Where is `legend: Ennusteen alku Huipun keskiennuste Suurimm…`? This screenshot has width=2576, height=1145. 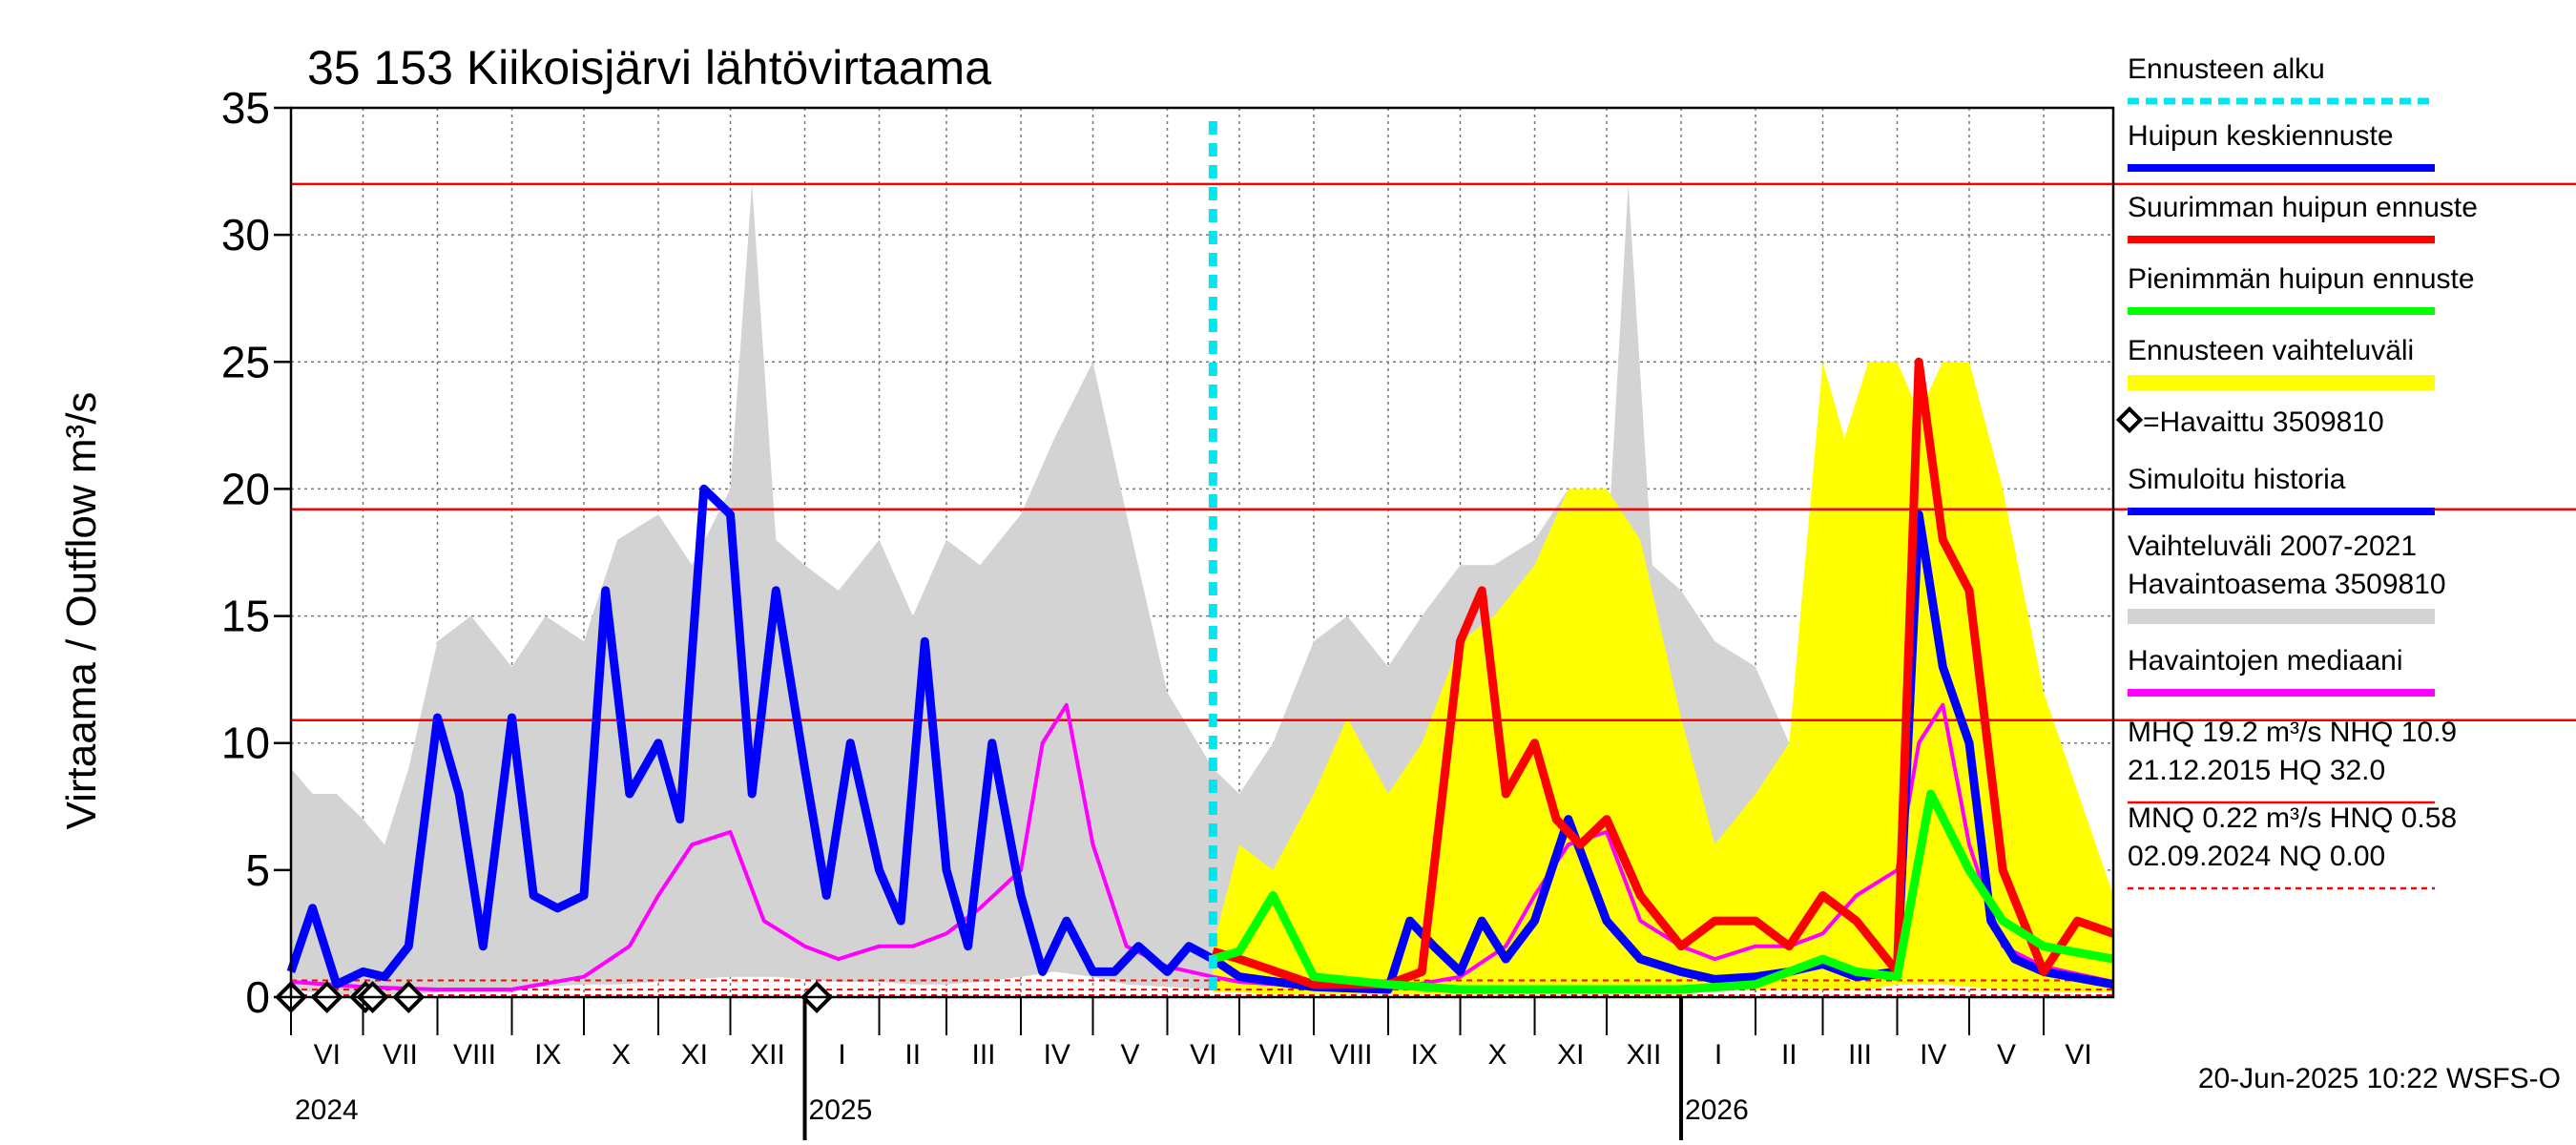
legend: Ennusteen alku Huipun keskiennuste Suurimm… is located at coordinates (2296, 472).